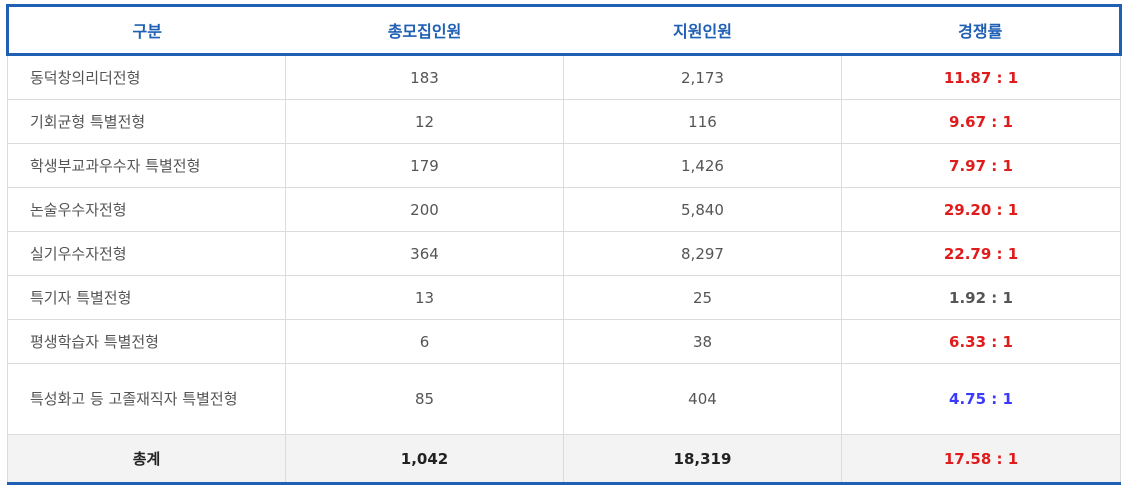 Image resolution: width=1125 pixels, height=491 pixels. Describe the element at coordinates (424, 30) in the screenshot. I see `header-quota: 총모집인원` at that location.